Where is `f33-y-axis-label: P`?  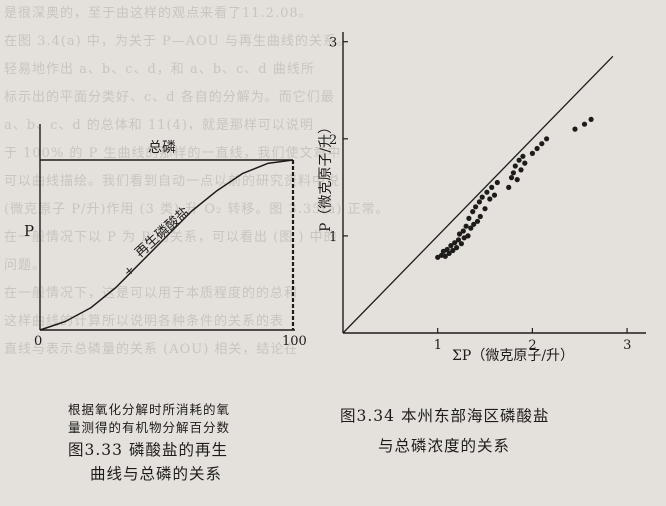 f33-y-axis-label: P is located at coordinates (29, 231).